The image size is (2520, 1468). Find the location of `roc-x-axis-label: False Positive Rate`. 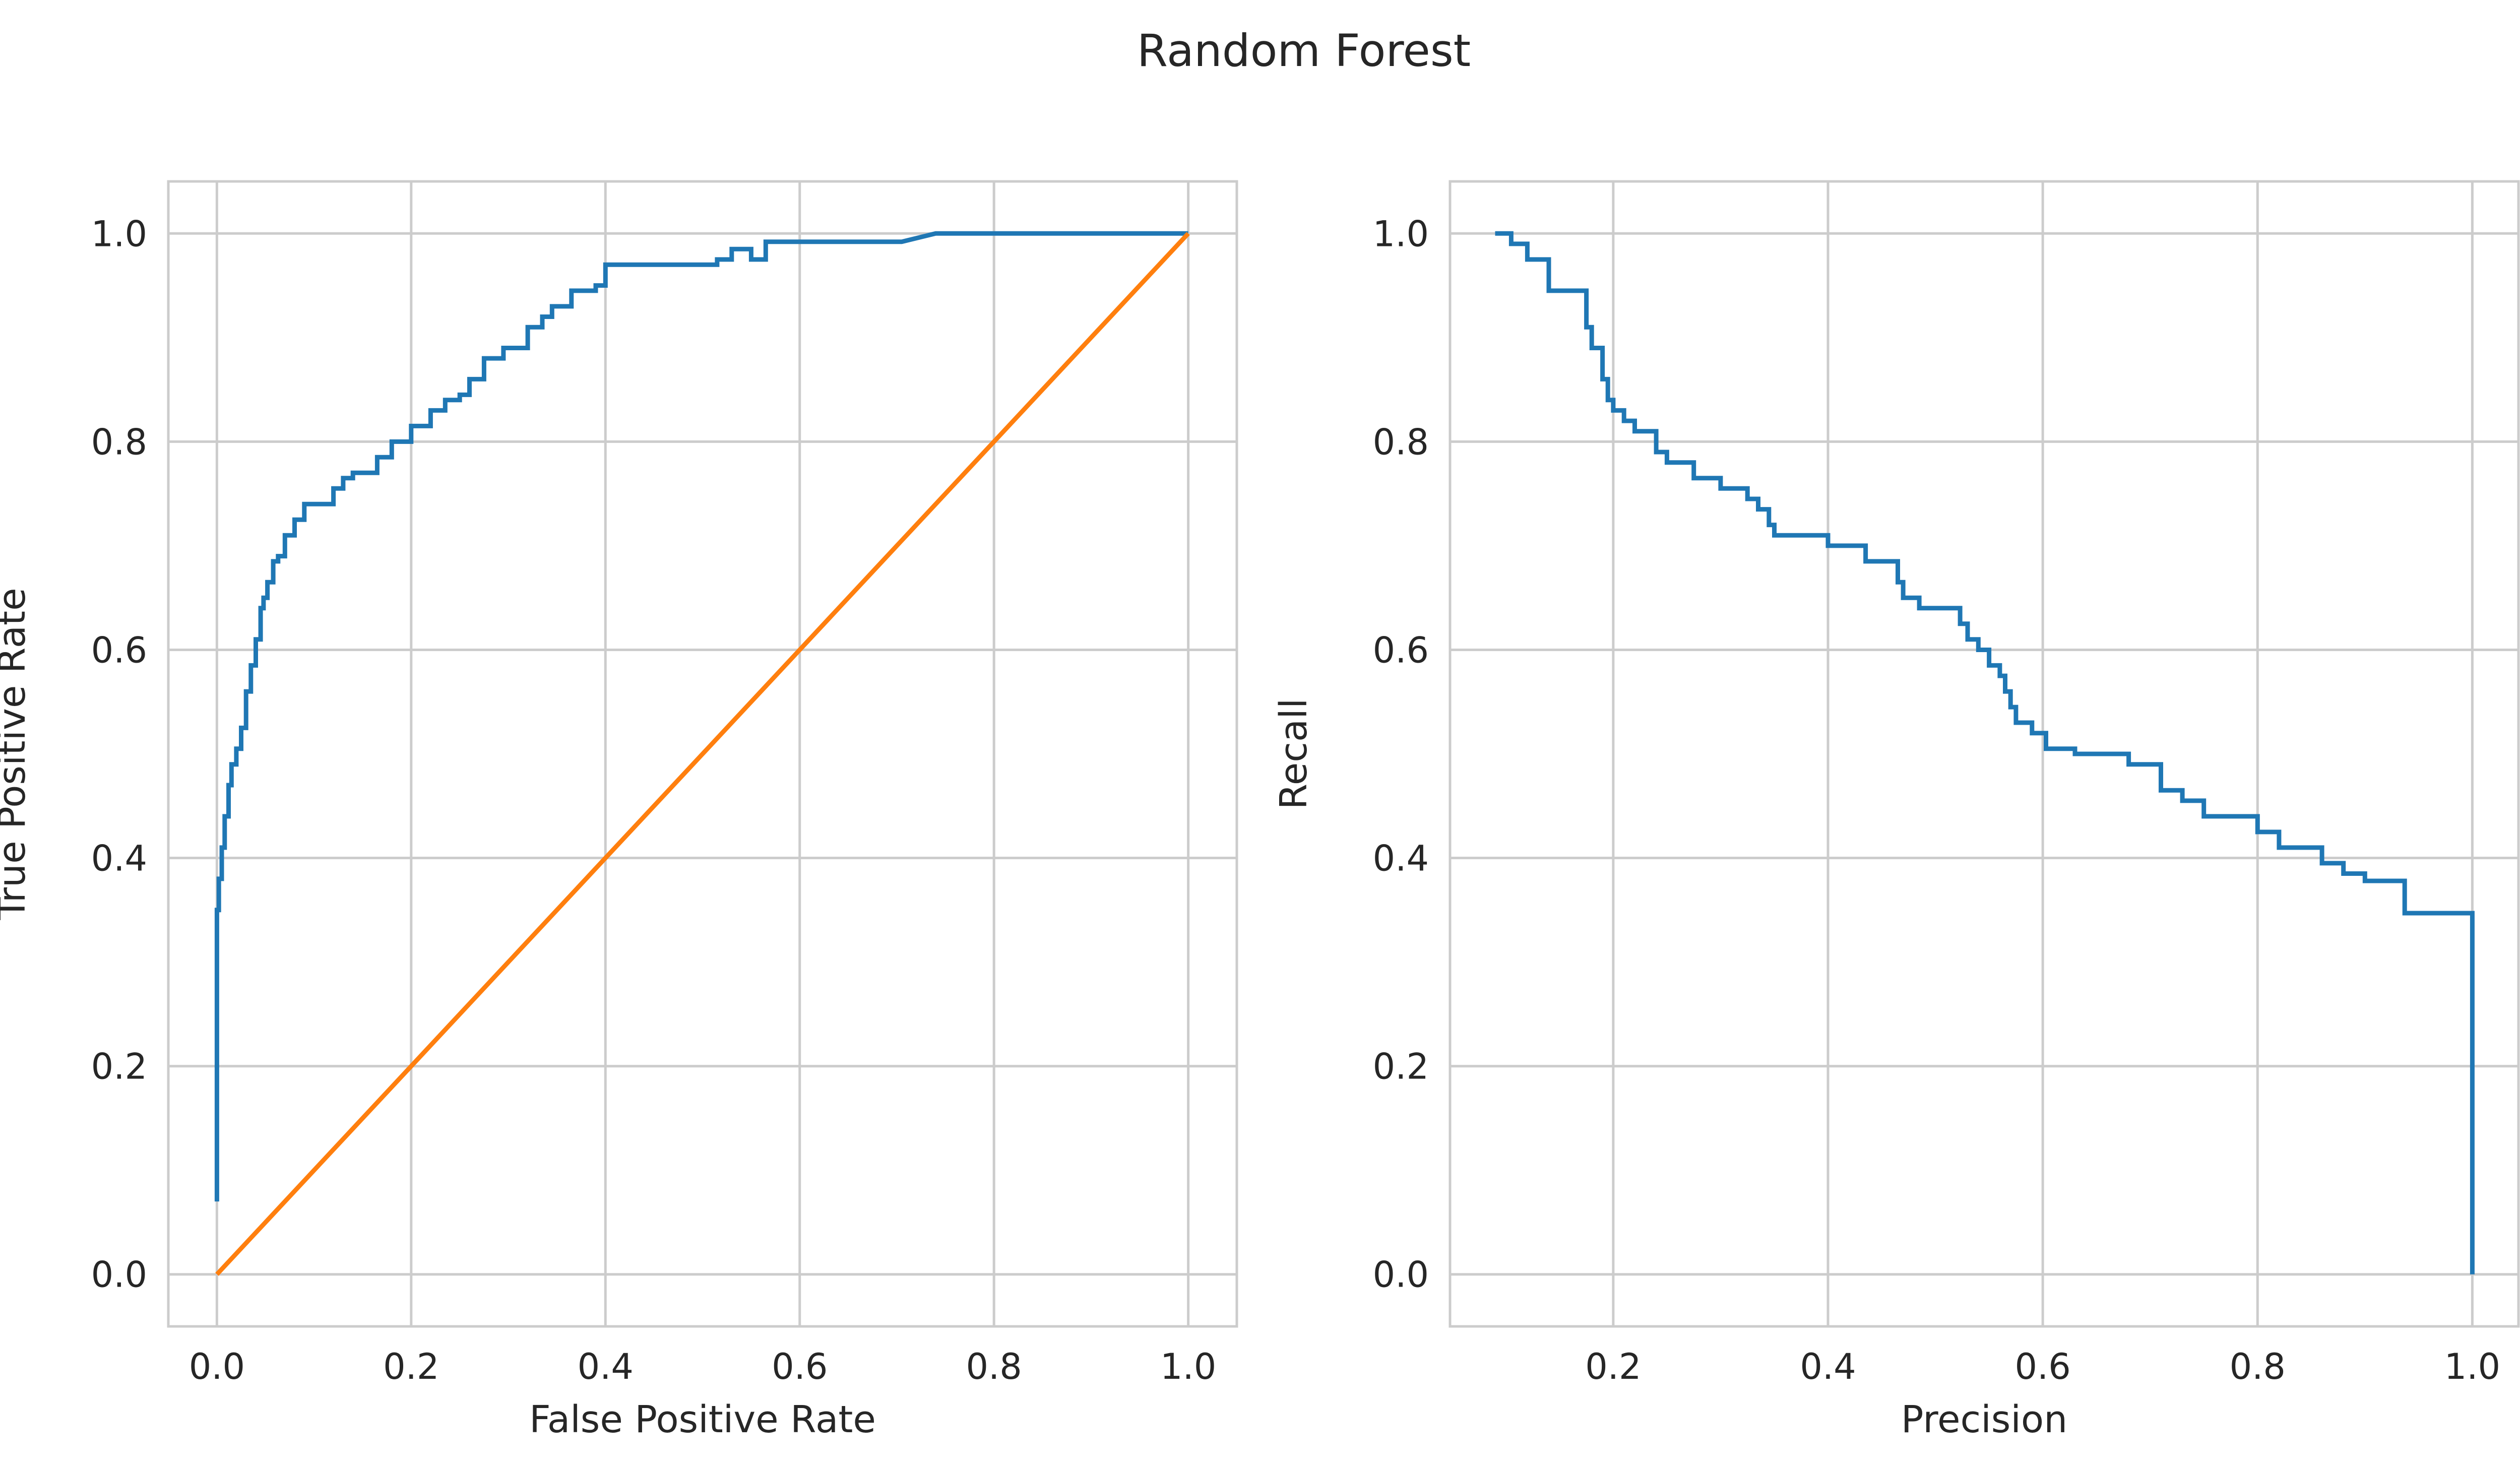

roc-x-axis-label: False Positive Rate is located at coordinates (703, 1419).